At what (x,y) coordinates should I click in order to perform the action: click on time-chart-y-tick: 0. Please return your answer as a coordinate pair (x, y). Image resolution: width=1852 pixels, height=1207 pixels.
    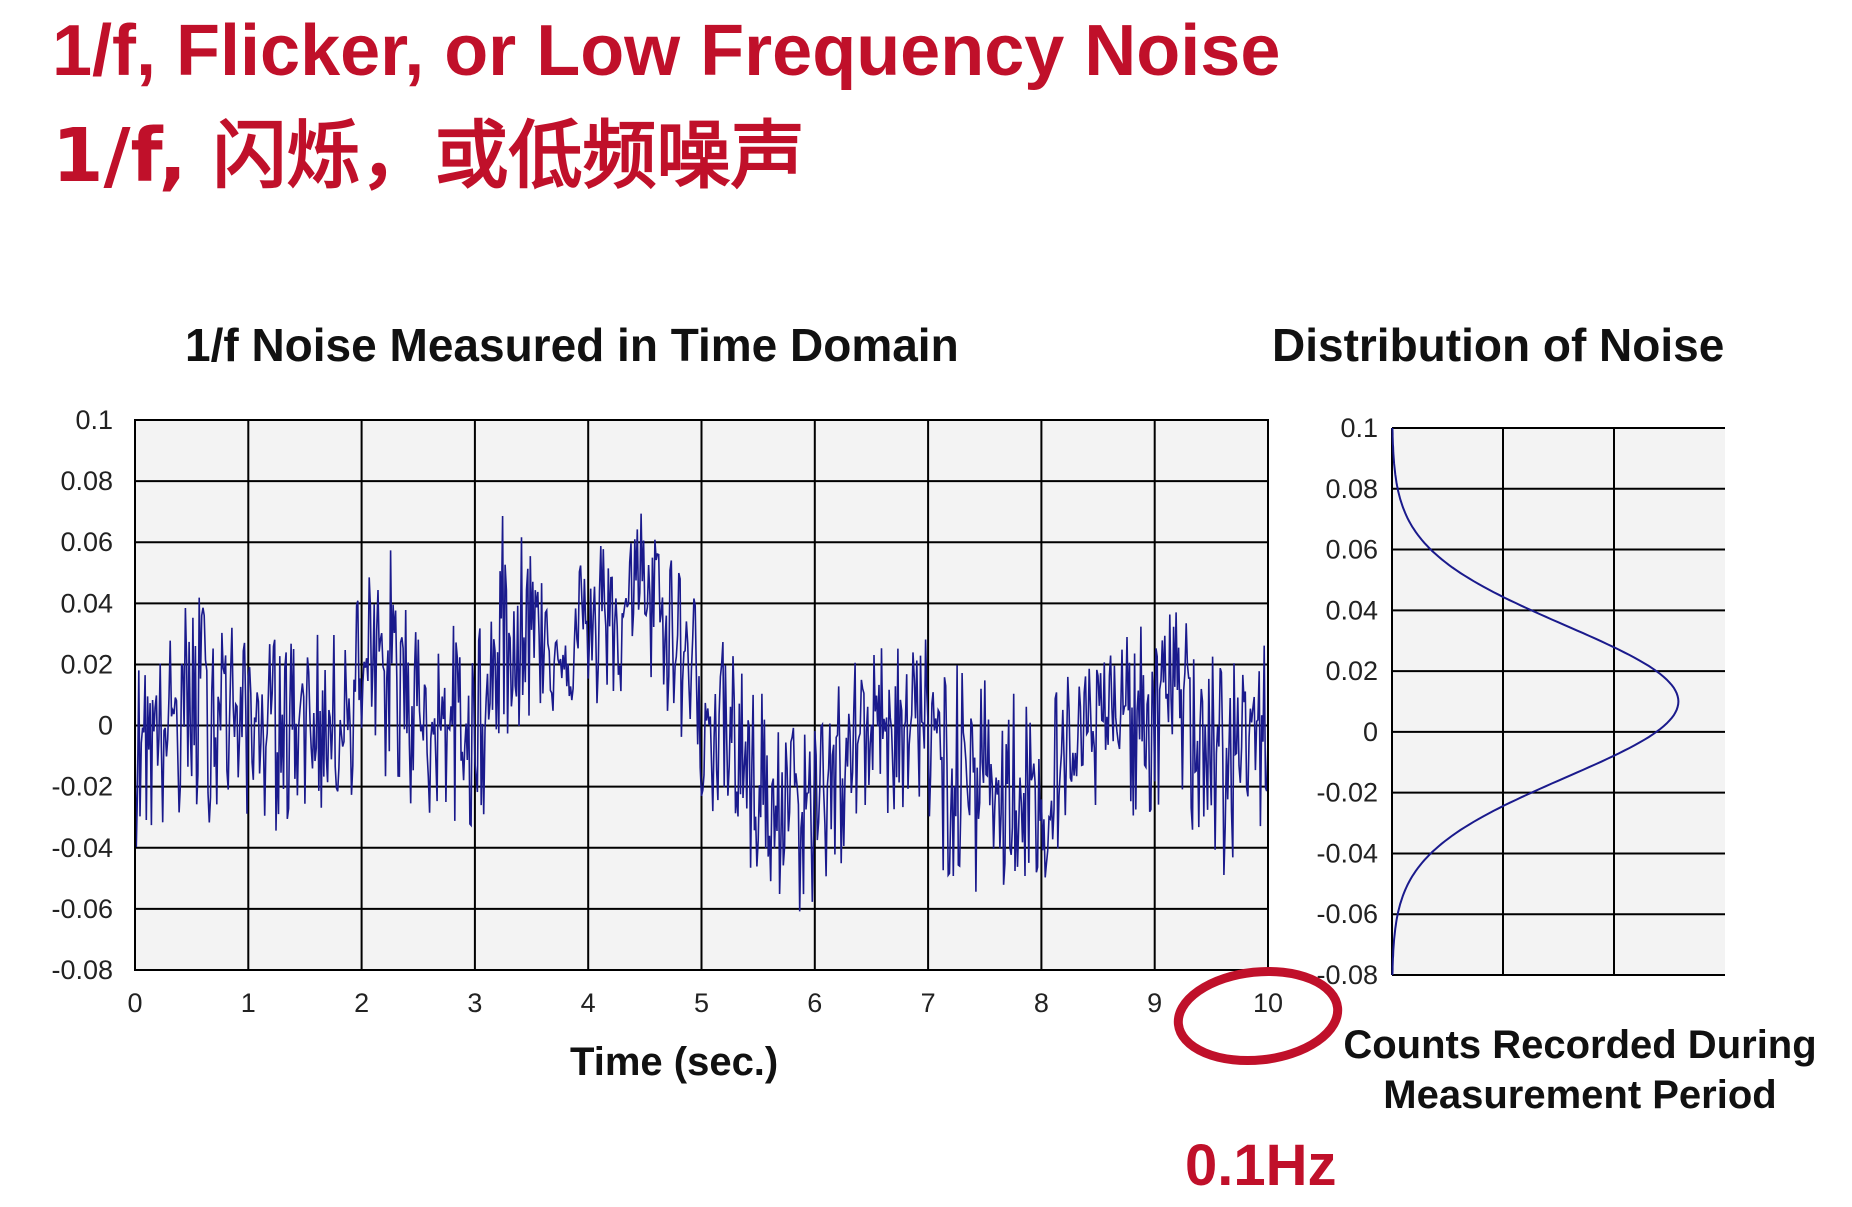
    Looking at the image, I should click on (105, 726).